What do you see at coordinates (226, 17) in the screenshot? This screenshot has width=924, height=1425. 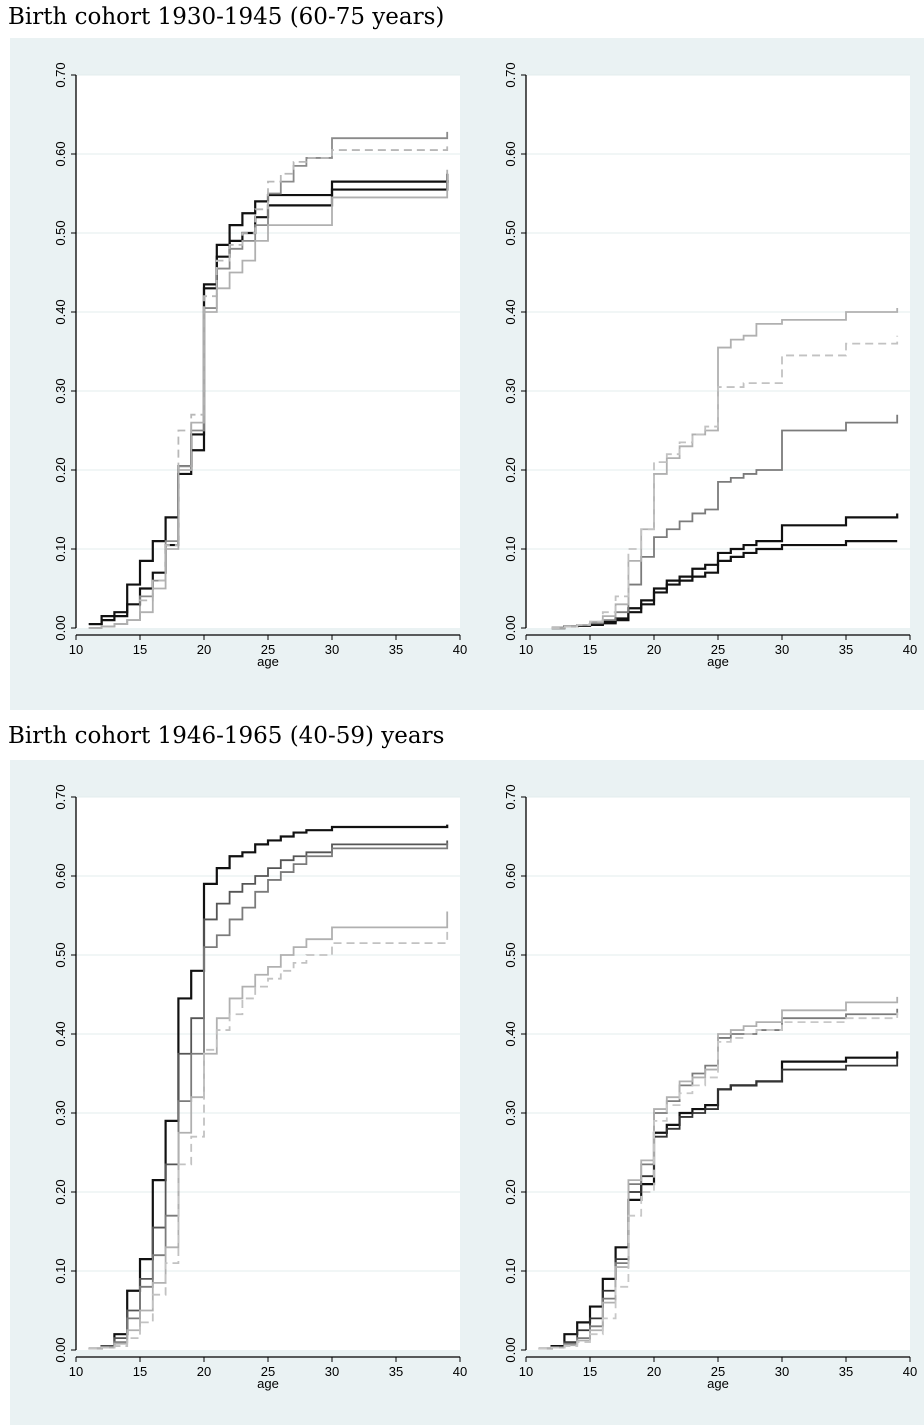 I see `cohort-title-1: Birth cohort 1930-1945 (60-75 years)` at bounding box center [226, 17].